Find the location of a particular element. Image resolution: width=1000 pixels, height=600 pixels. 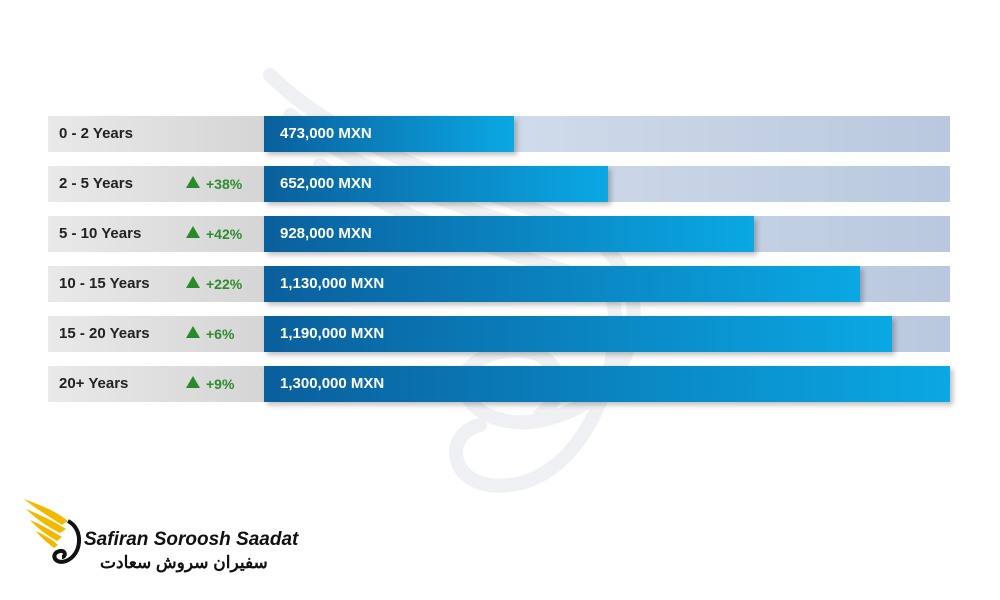

change-label: +9% is located at coordinates (220, 384).